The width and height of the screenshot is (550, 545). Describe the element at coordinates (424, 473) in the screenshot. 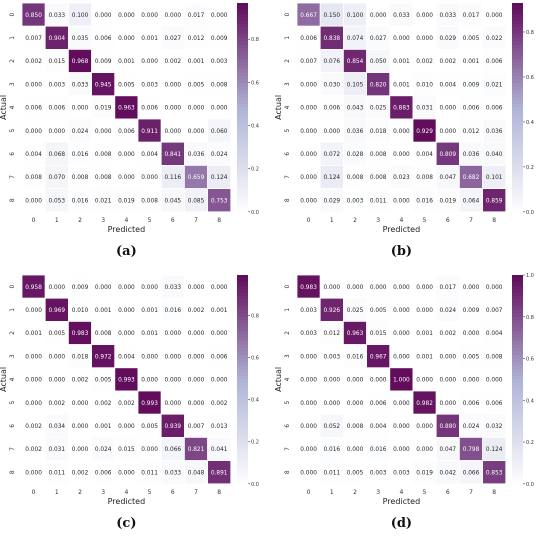

I see `cell-value-label: 0.019` at that location.